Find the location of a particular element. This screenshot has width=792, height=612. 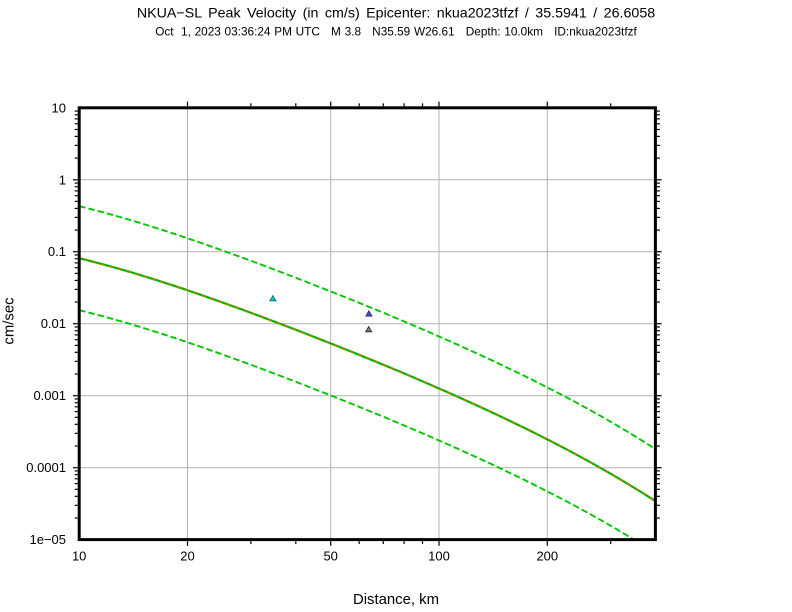

svg-text: 1 is located at coordinates (62, 179).